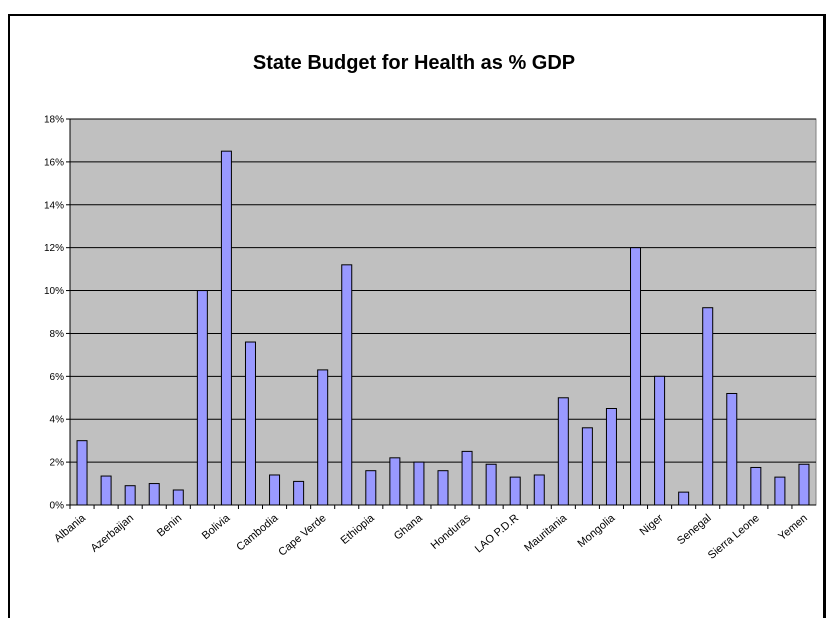  What do you see at coordinates (652, 525) in the screenshot?
I see `x-tick-label: Niger` at bounding box center [652, 525].